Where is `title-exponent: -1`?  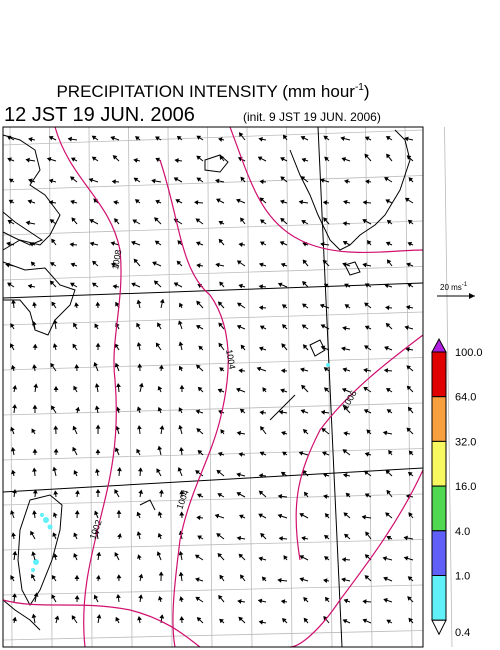 title-exponent: -1 is located at coordinates (359, 87).